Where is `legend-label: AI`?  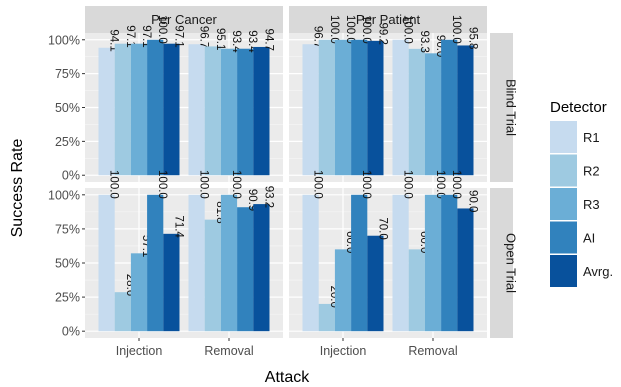 legend-label: AI is located at coordinates (589, 237).